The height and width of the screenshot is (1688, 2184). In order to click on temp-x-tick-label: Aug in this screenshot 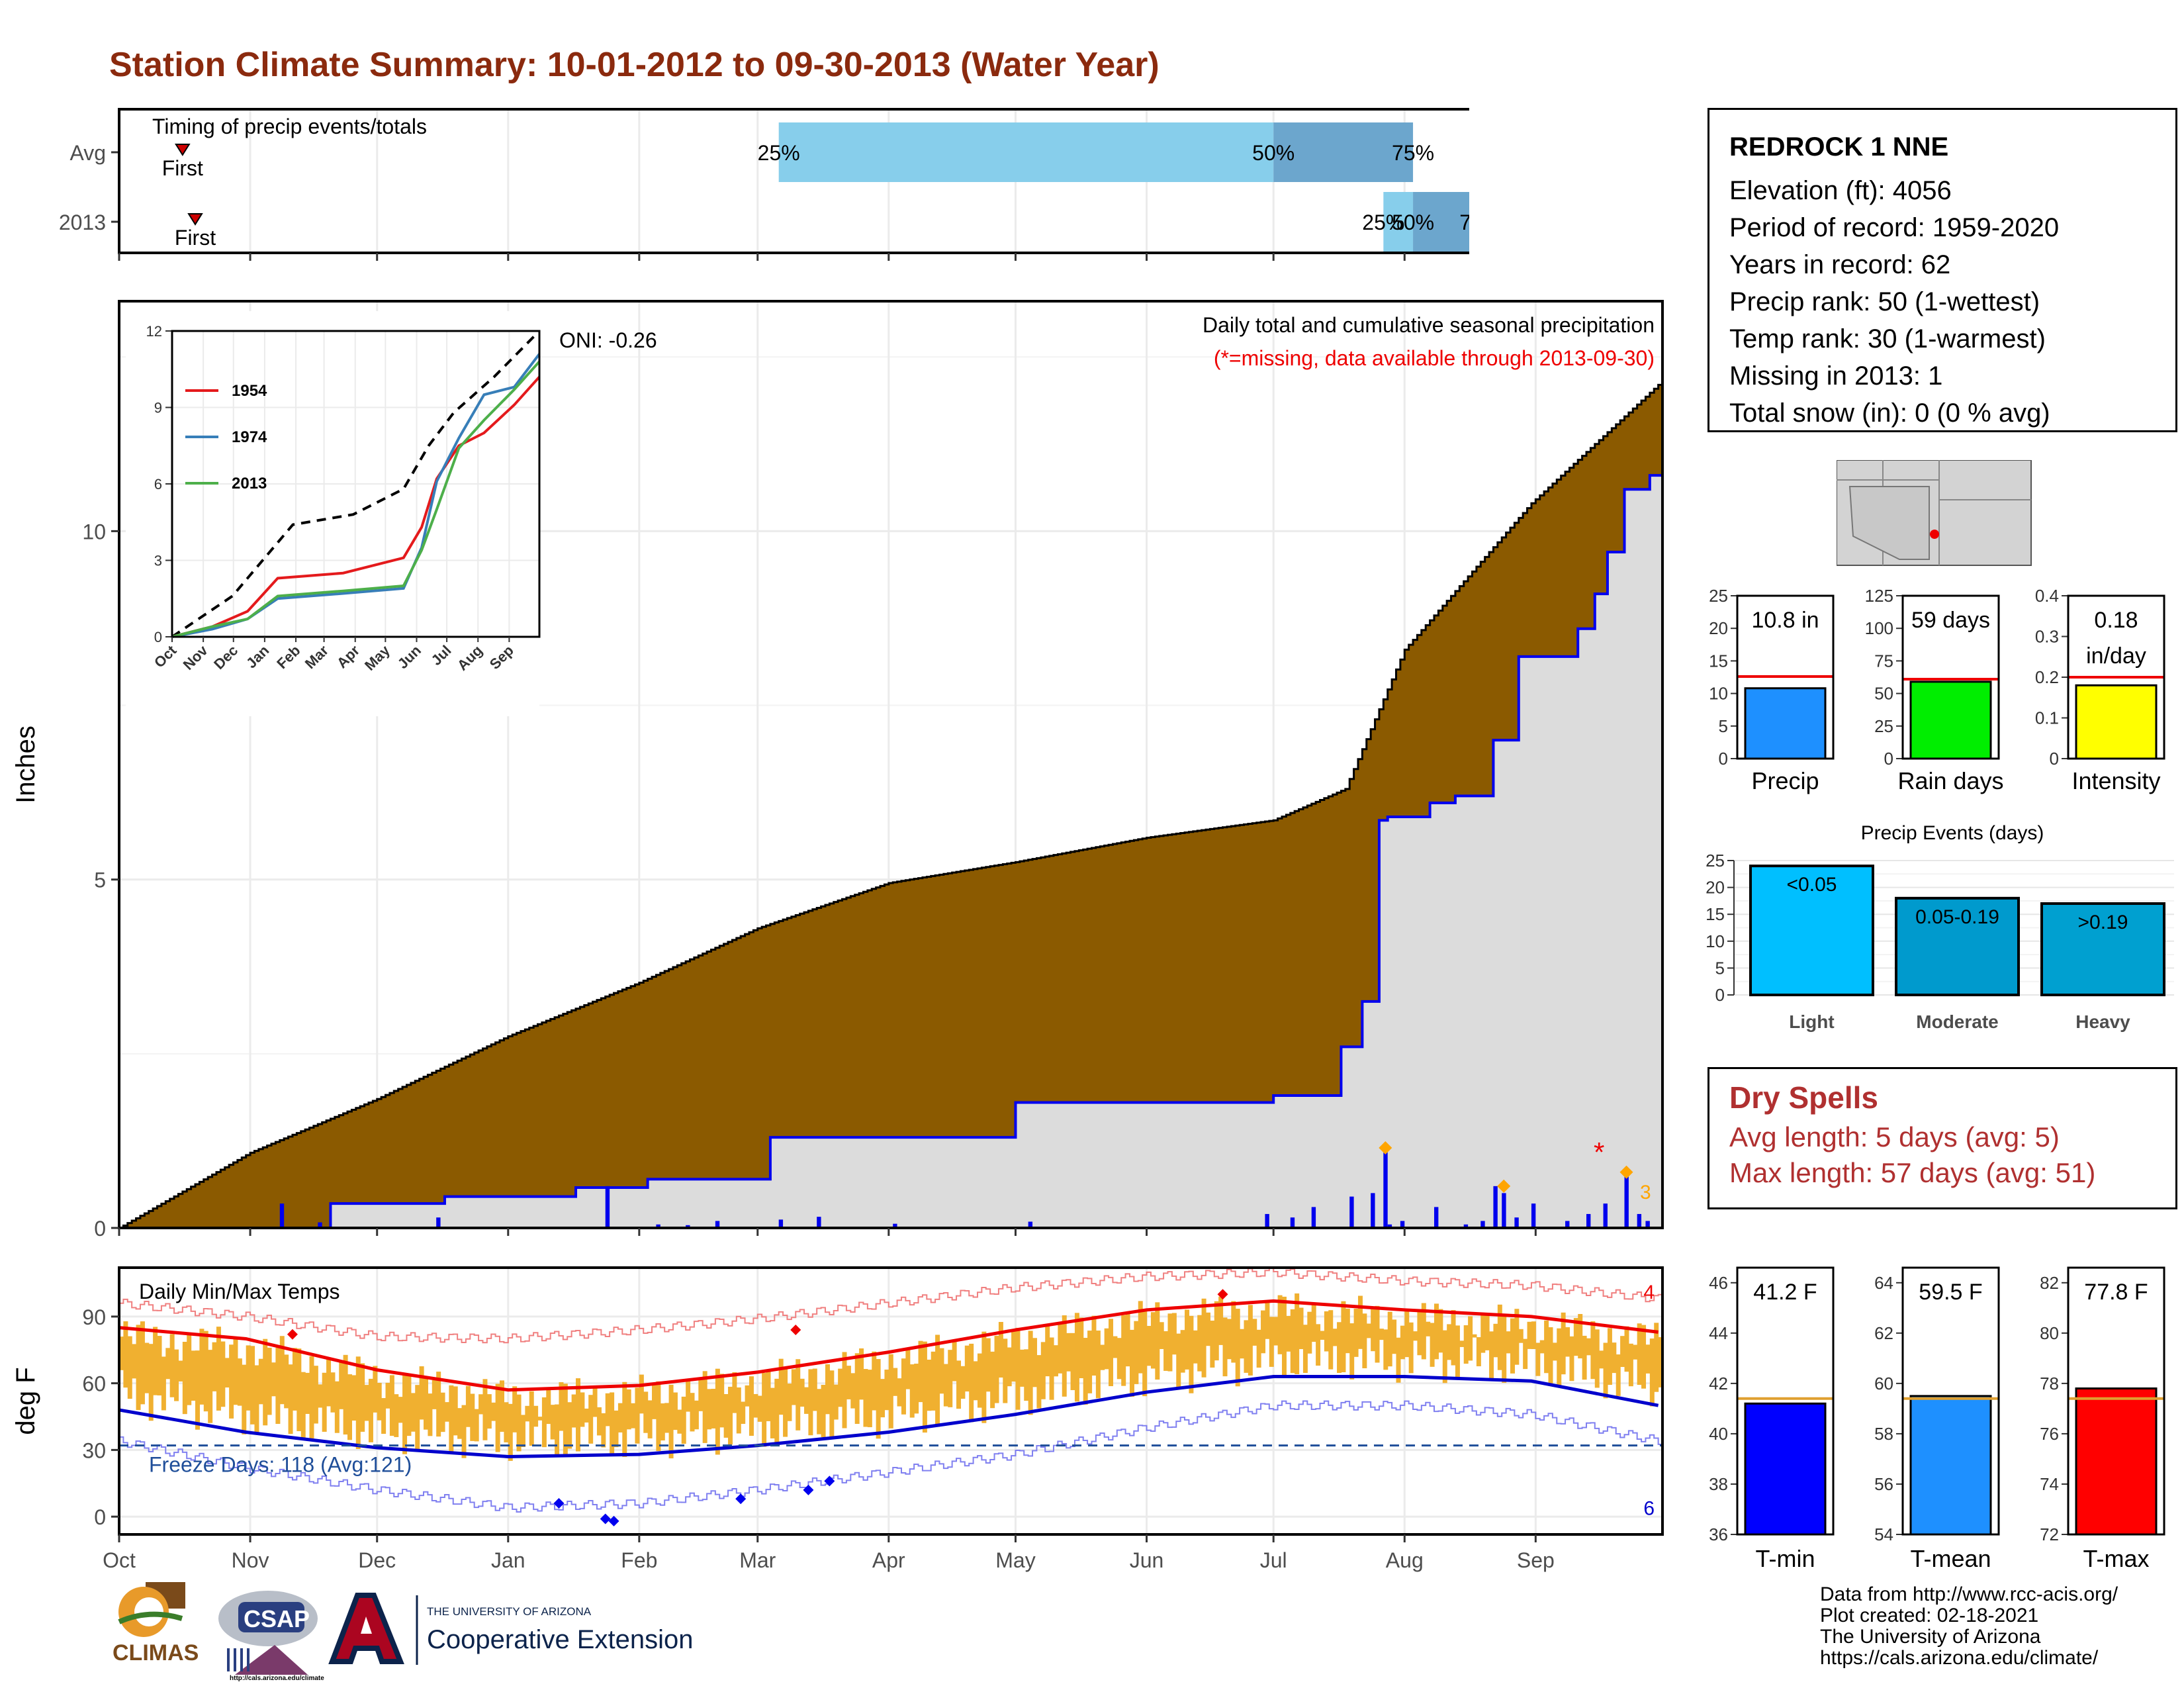, I will do `click(1405, 1560)`.